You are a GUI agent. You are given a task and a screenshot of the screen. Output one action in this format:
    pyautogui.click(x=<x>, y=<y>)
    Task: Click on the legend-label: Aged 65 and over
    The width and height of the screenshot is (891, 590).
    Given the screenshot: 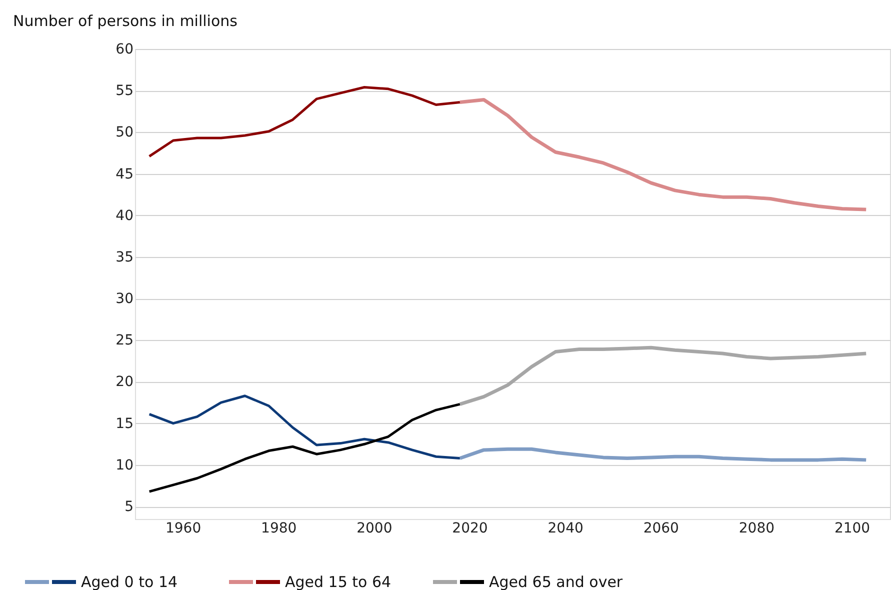 What is the action you would take?
    pyautogui.click(x=556, y=581)
    